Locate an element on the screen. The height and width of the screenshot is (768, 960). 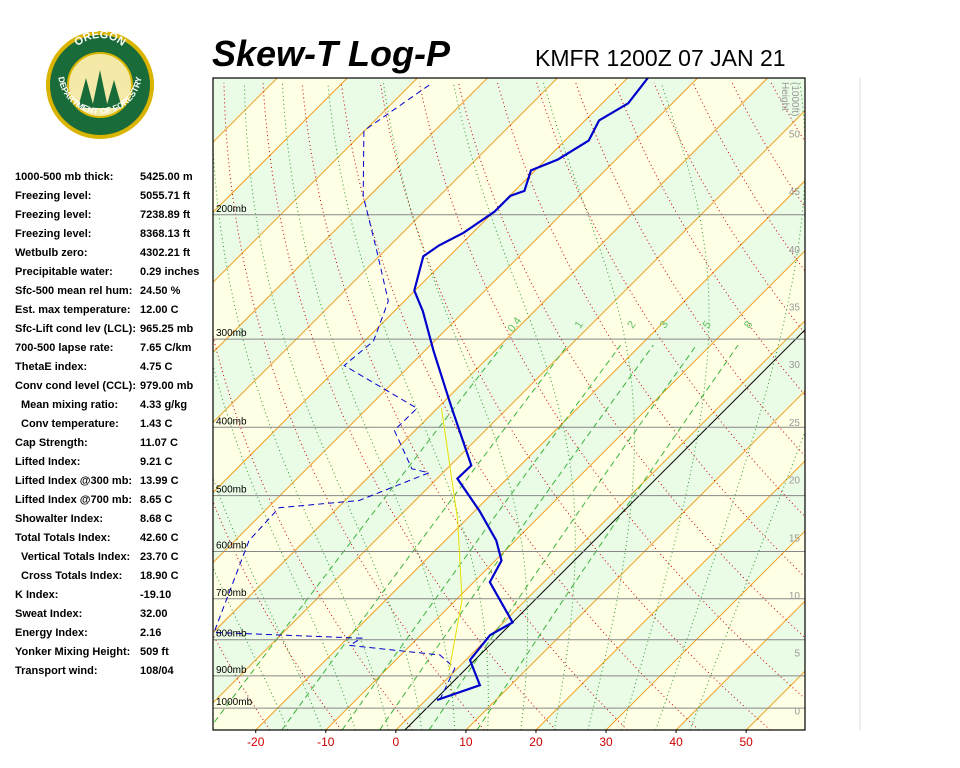
index-label: Lifted Index: is located at coordinates (47, 462).